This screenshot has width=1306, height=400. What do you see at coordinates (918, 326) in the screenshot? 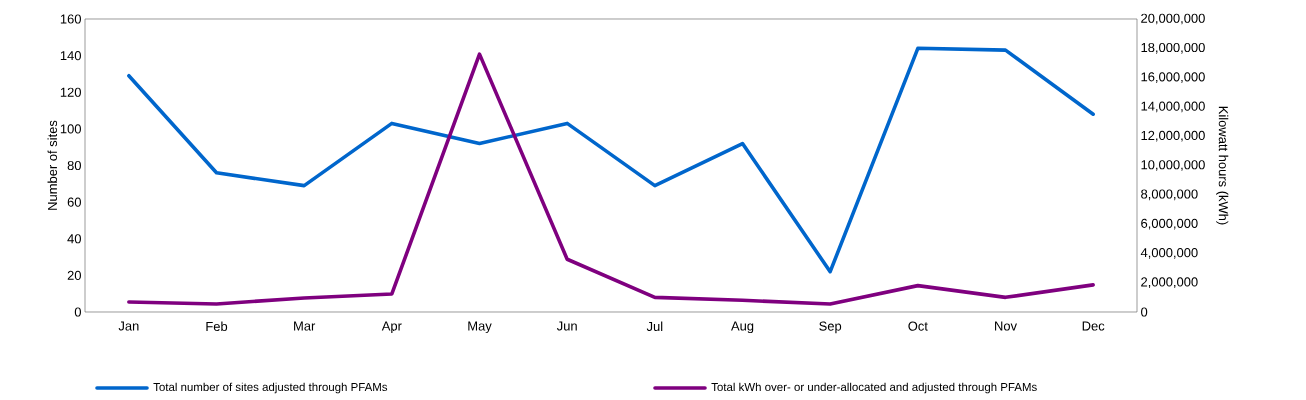
I see `x-tick-label: Oct` at bounding box center [918, 326].